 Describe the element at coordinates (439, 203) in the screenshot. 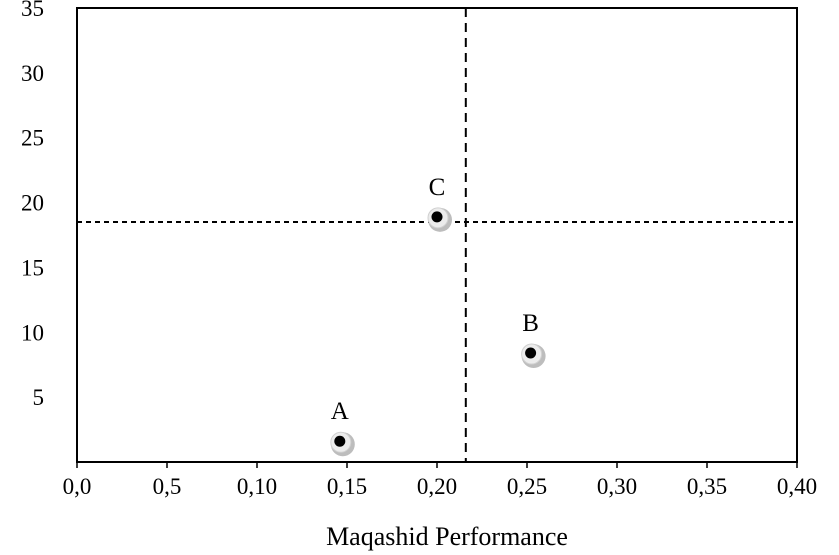

I see `data-point-c: C` at that location.